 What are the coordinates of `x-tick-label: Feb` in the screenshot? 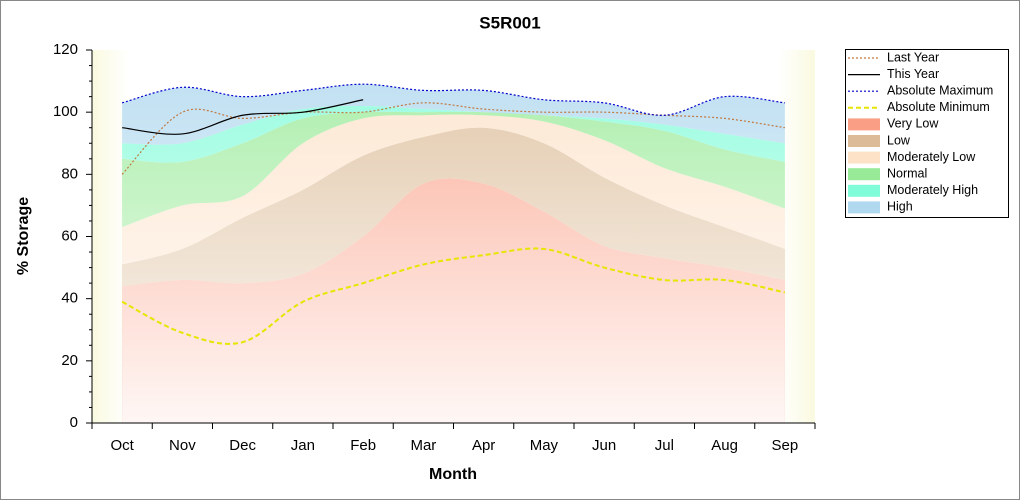 It's located at (363, 445).